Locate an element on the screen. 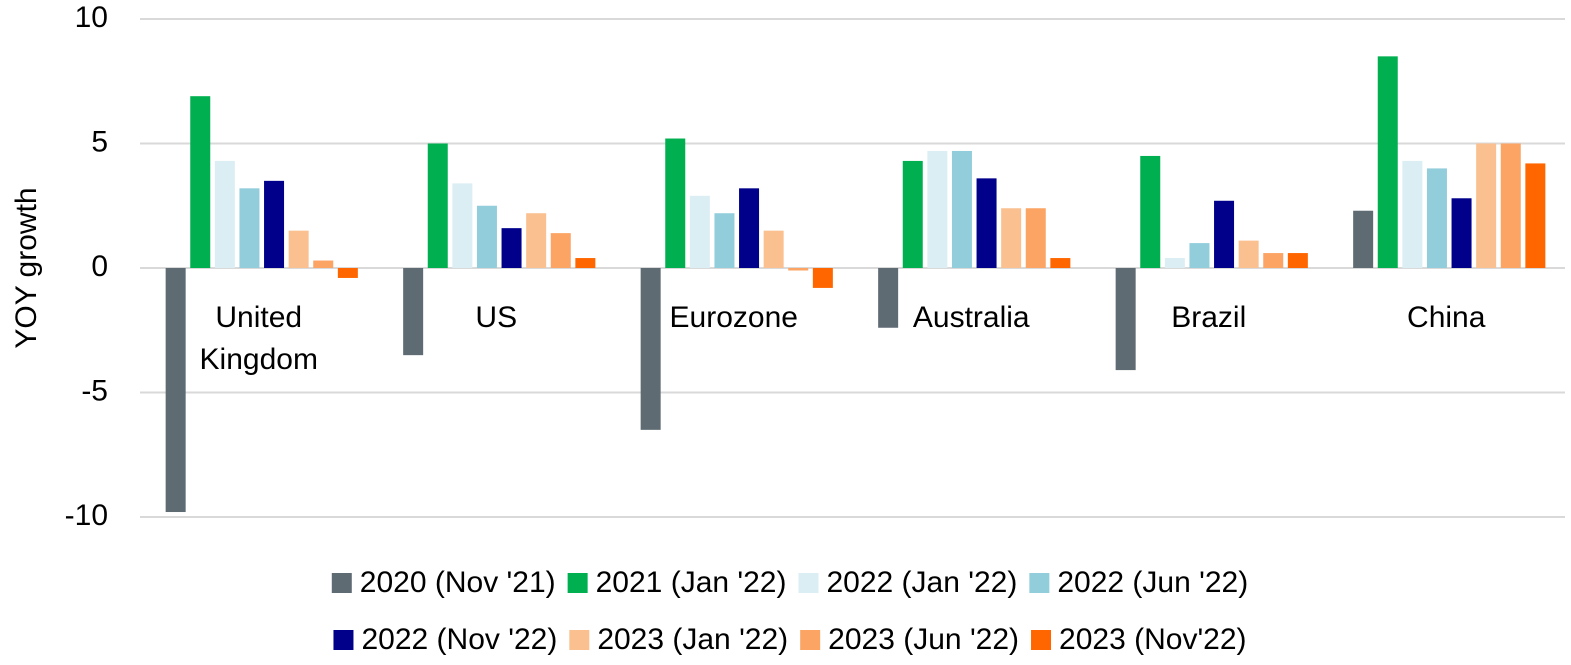 This screenshot has width=1571, height=665. legend-label: 2023 (Jun '22) is located at coordinates (923, 639).